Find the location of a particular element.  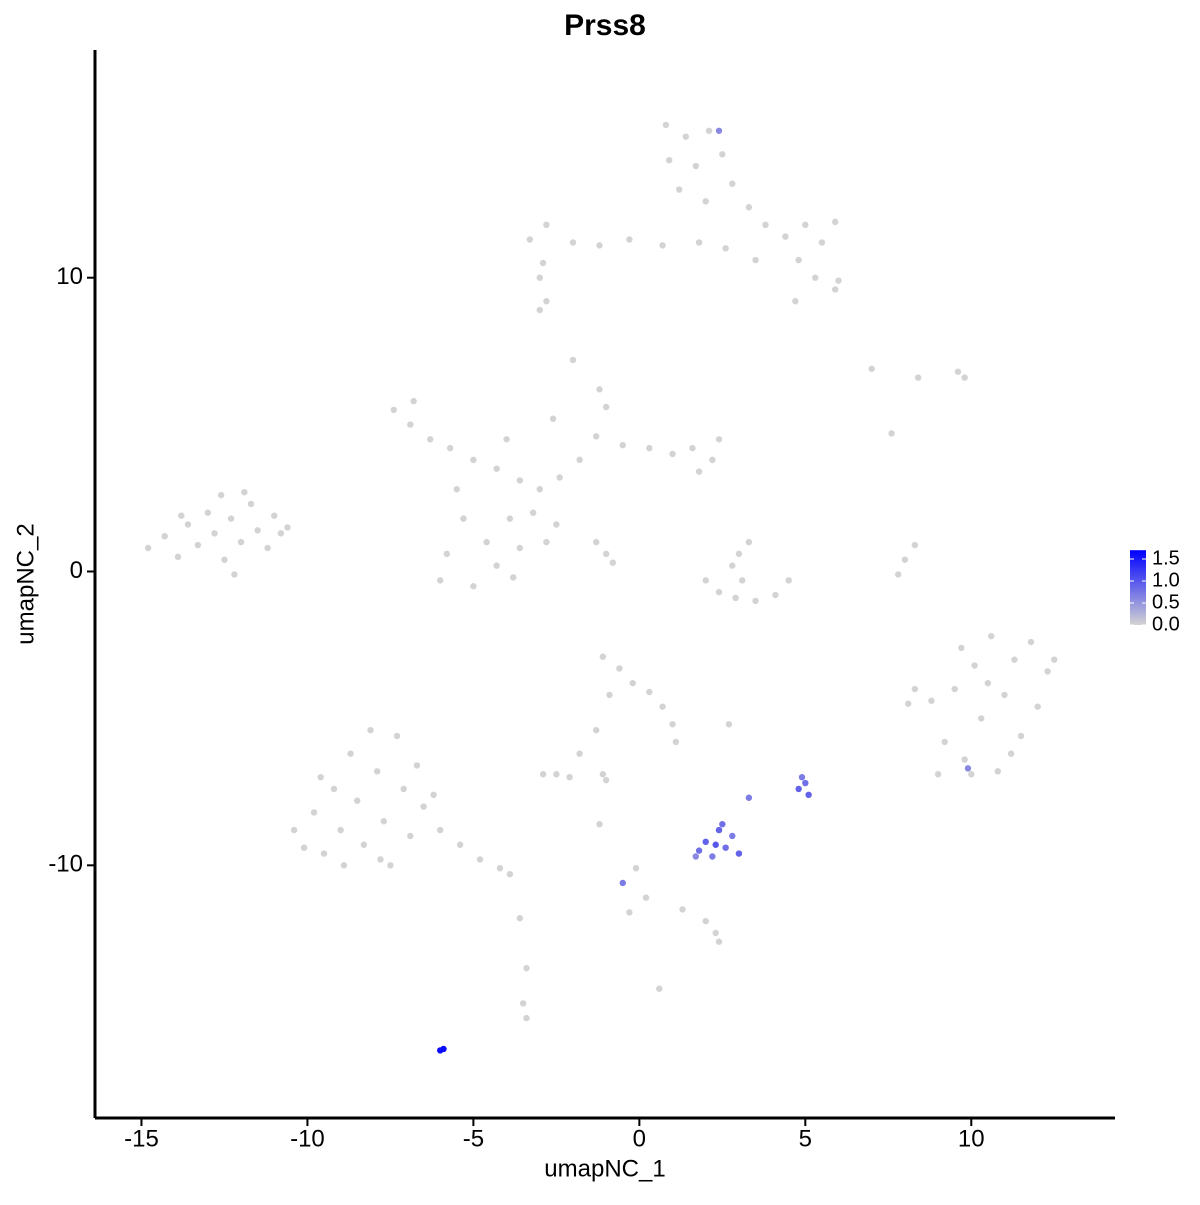

x-tick-label: 5 is located at coordinates (805, 1138).